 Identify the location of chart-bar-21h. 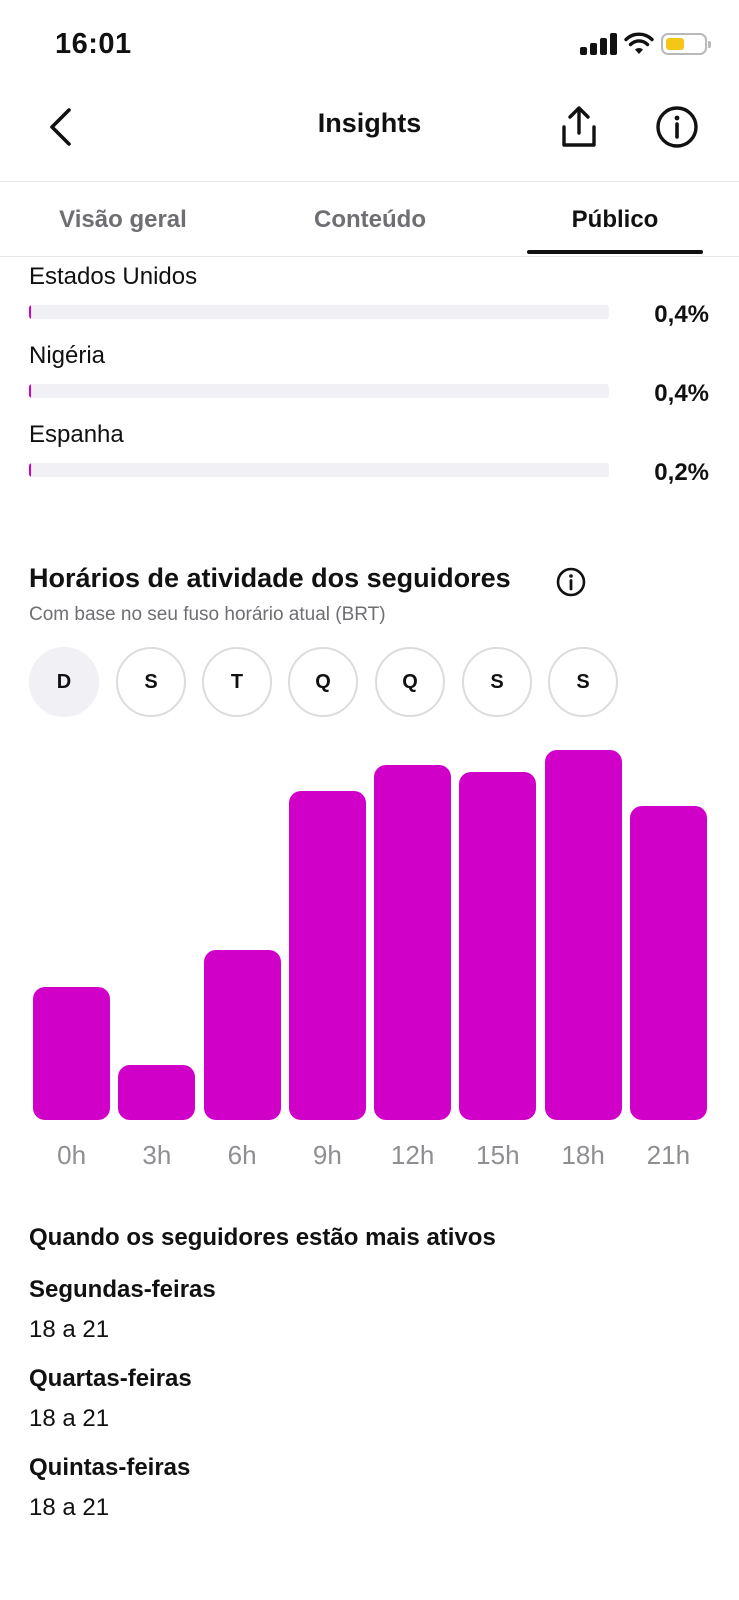
(668, 962).